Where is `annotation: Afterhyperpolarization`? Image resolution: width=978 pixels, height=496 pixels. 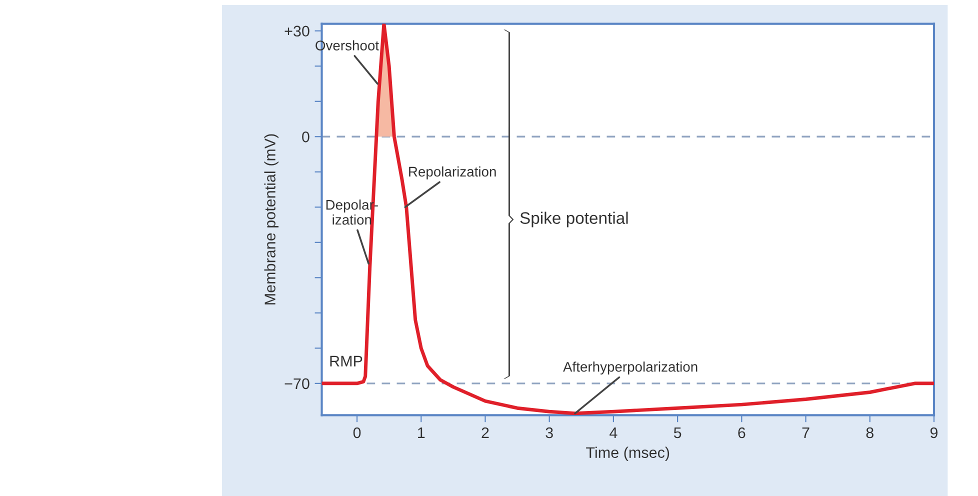 annotation: Afterhyperpolarization is located at coordinates (630, 368).